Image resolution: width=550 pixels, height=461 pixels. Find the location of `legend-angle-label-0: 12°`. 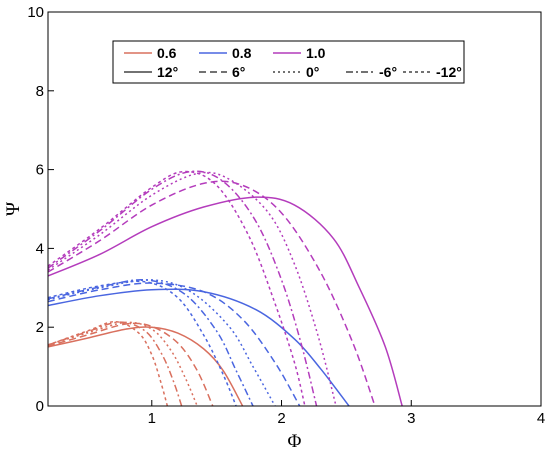

legend-angle-label-0: 12° is located at coordinates (167, 72).